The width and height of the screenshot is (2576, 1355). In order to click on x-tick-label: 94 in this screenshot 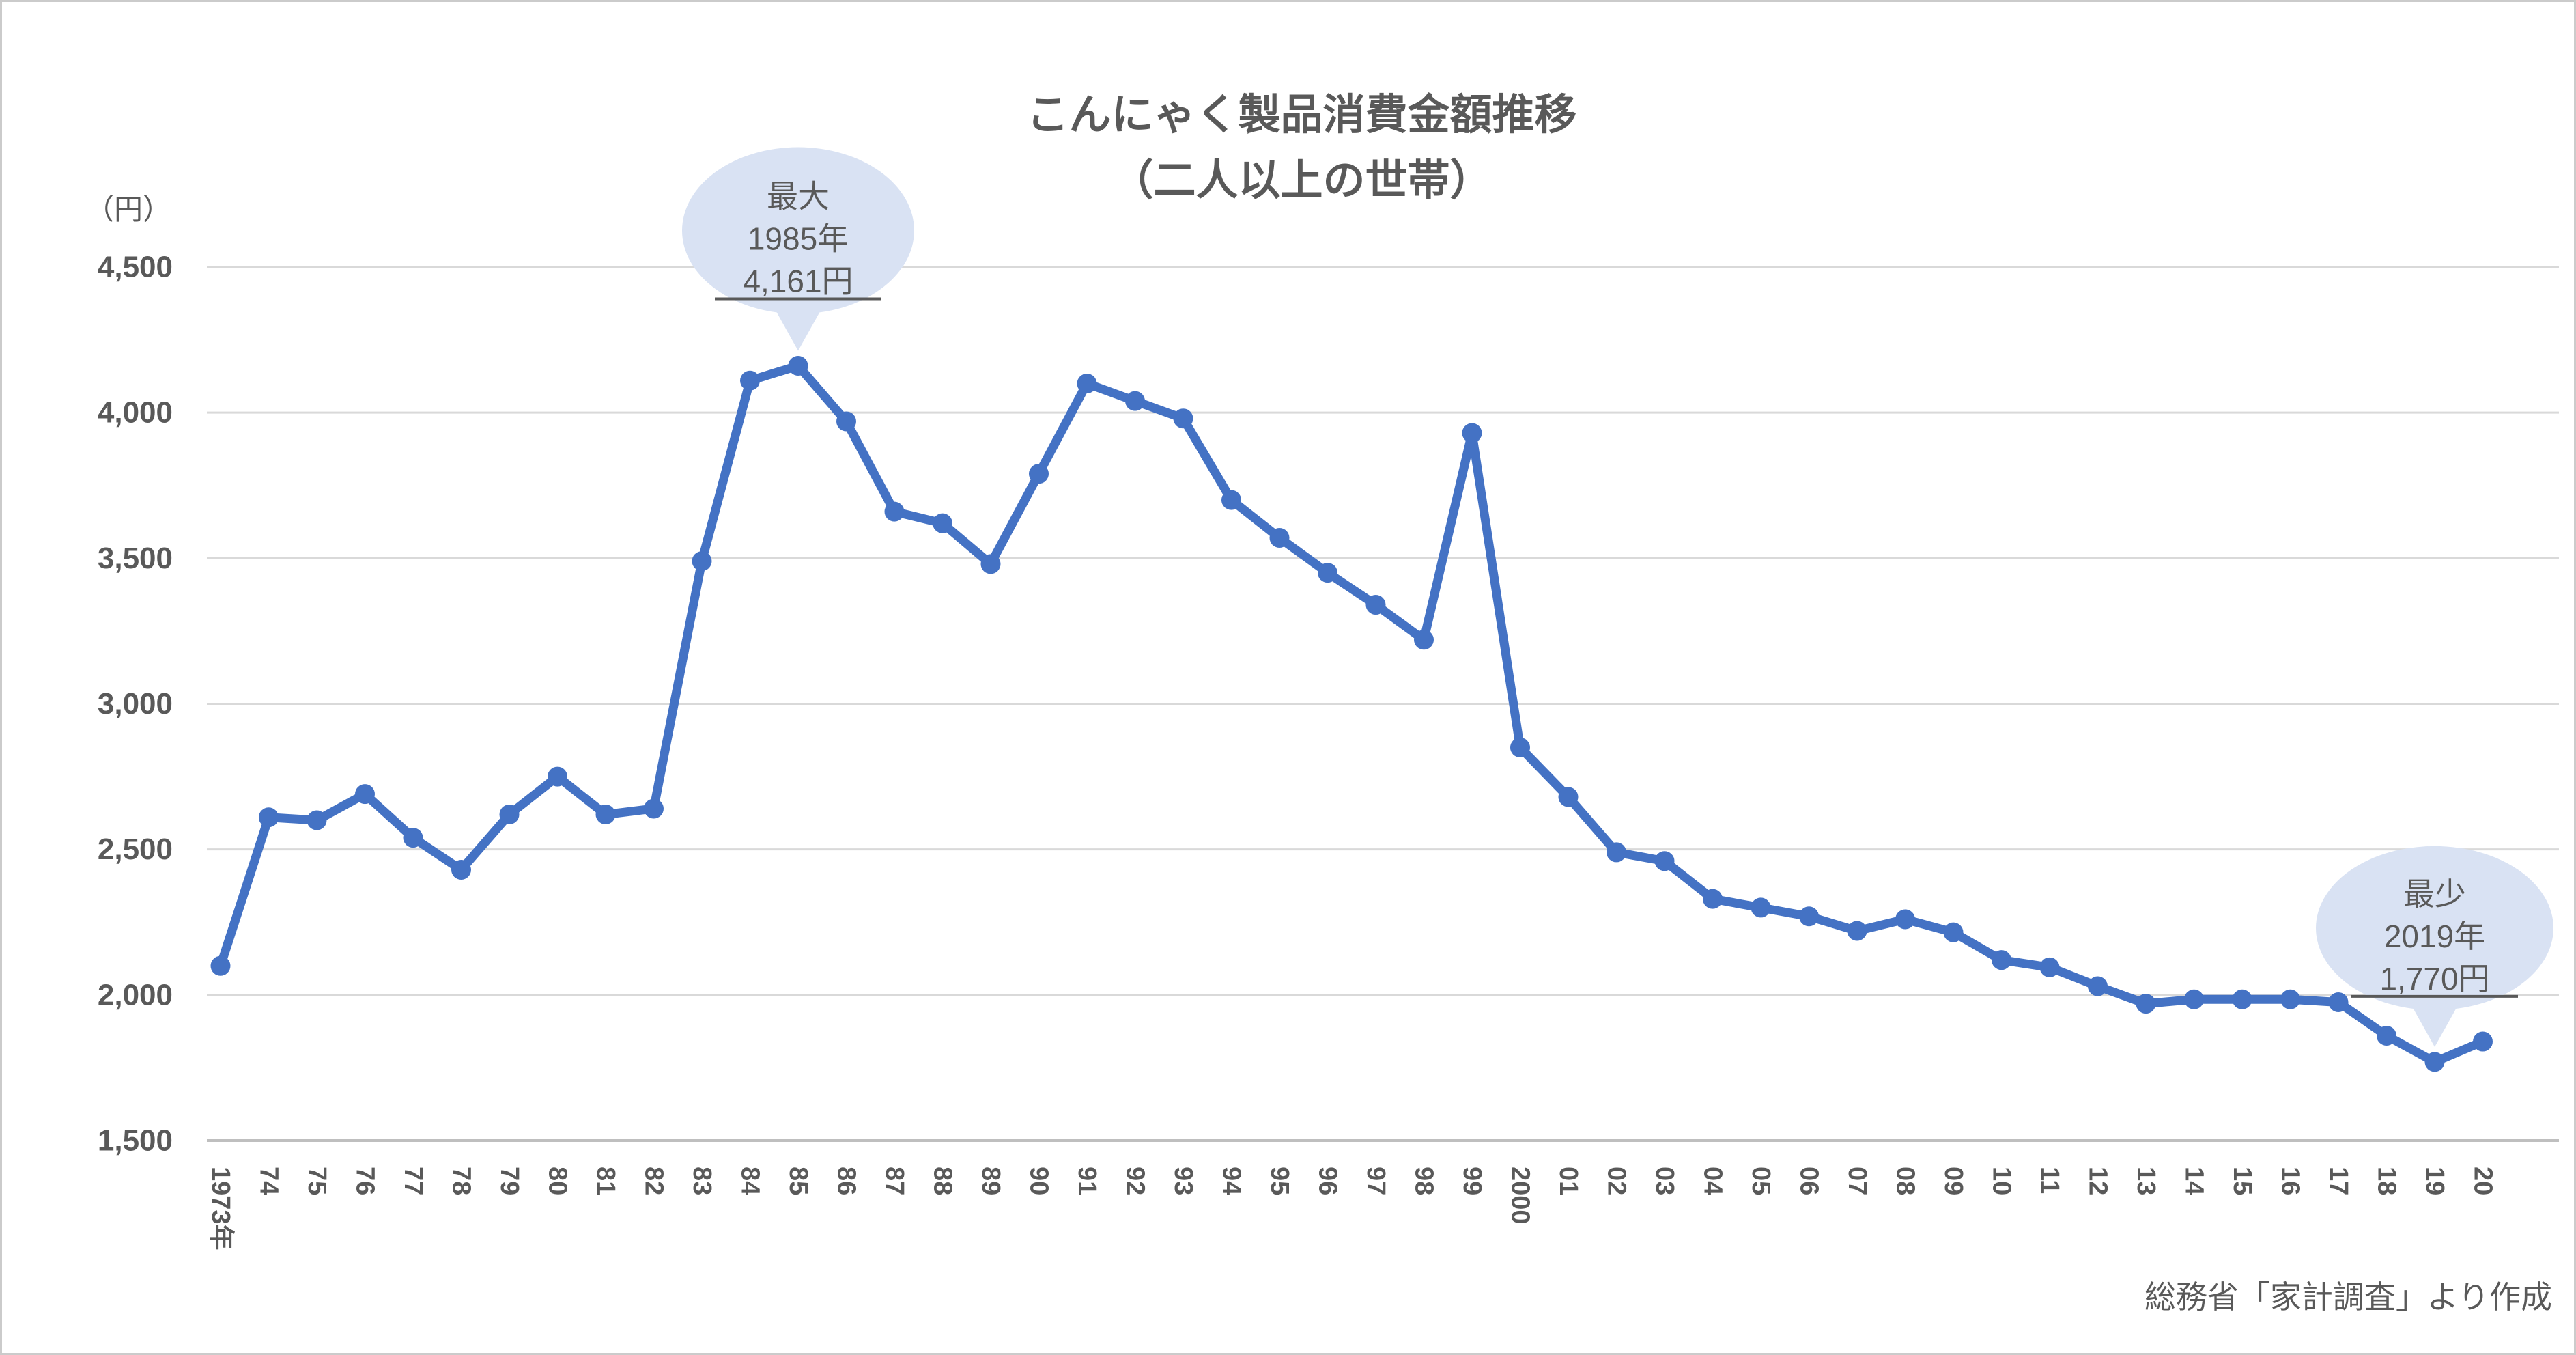, I will do `click(1231, 1181)`.